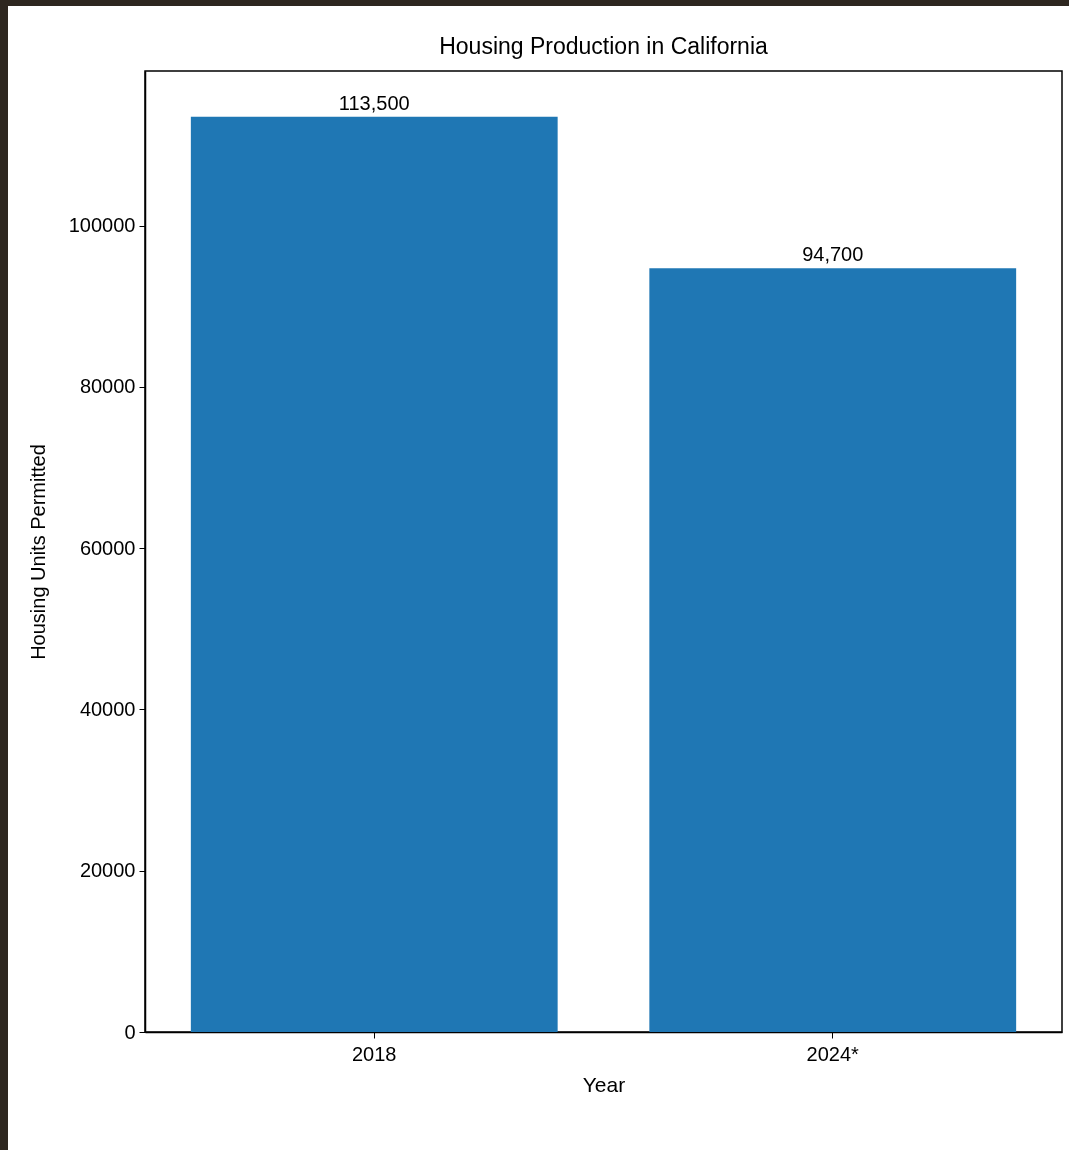  What do you see at coordinates (374, 1053) in the screenshot?
I see `x-tick-label: 2018` at bounding box center [374, 1053].